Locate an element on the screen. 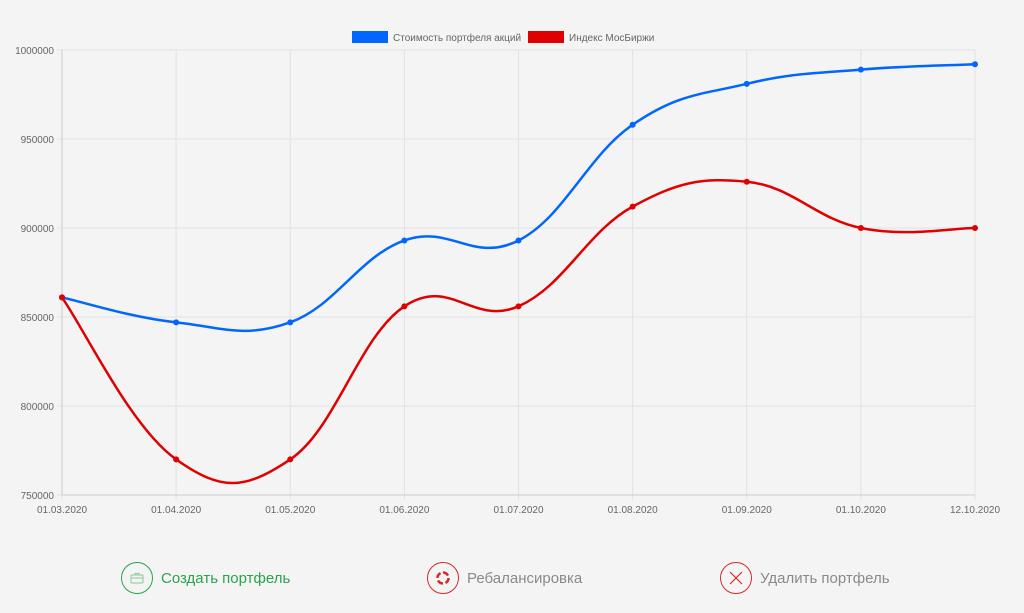 The image size is (1024, 613). y-tick-label: 900000 is located at coordinates (38, 229).